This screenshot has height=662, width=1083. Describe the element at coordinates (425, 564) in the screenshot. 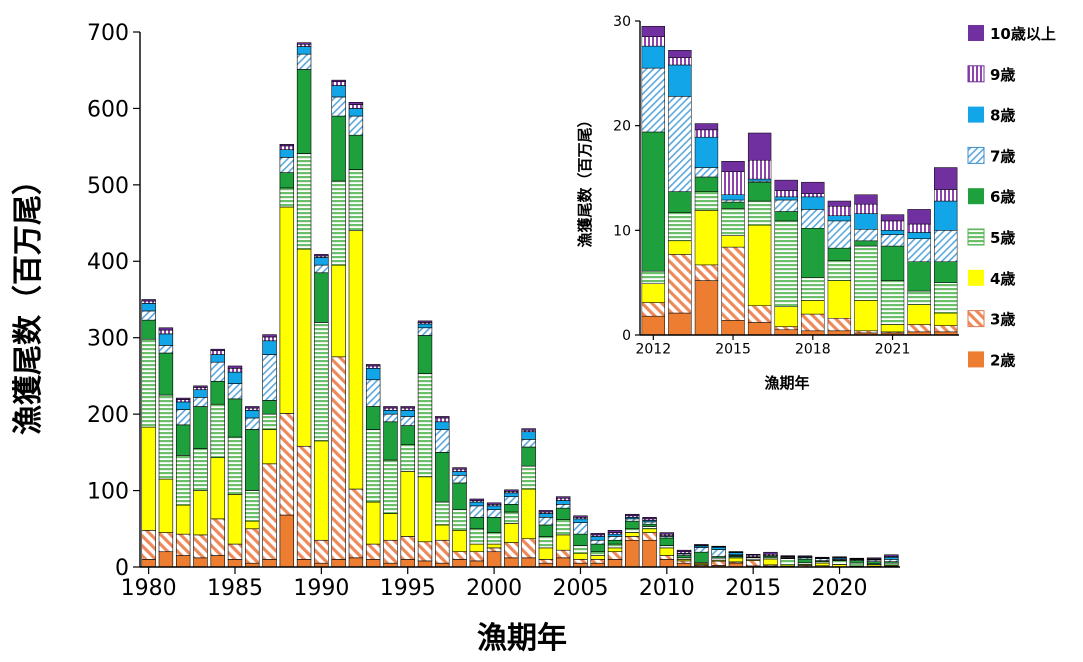

I see `main-bar-1996-2歳` at that location.